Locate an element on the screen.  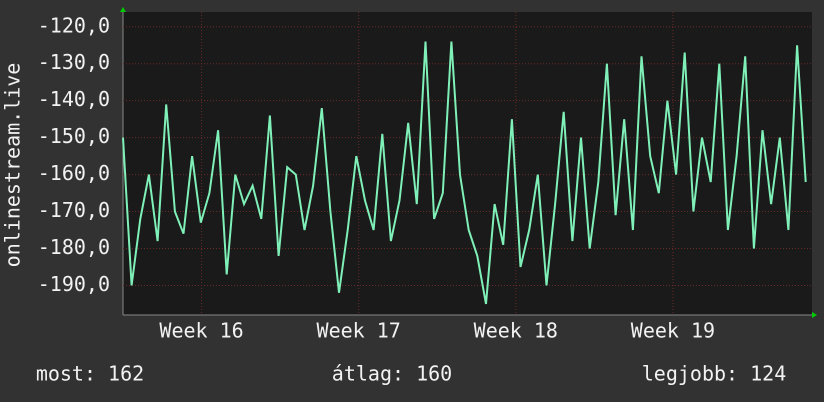
y-tick-label: -180,0 is located at coordinates (74, 247).